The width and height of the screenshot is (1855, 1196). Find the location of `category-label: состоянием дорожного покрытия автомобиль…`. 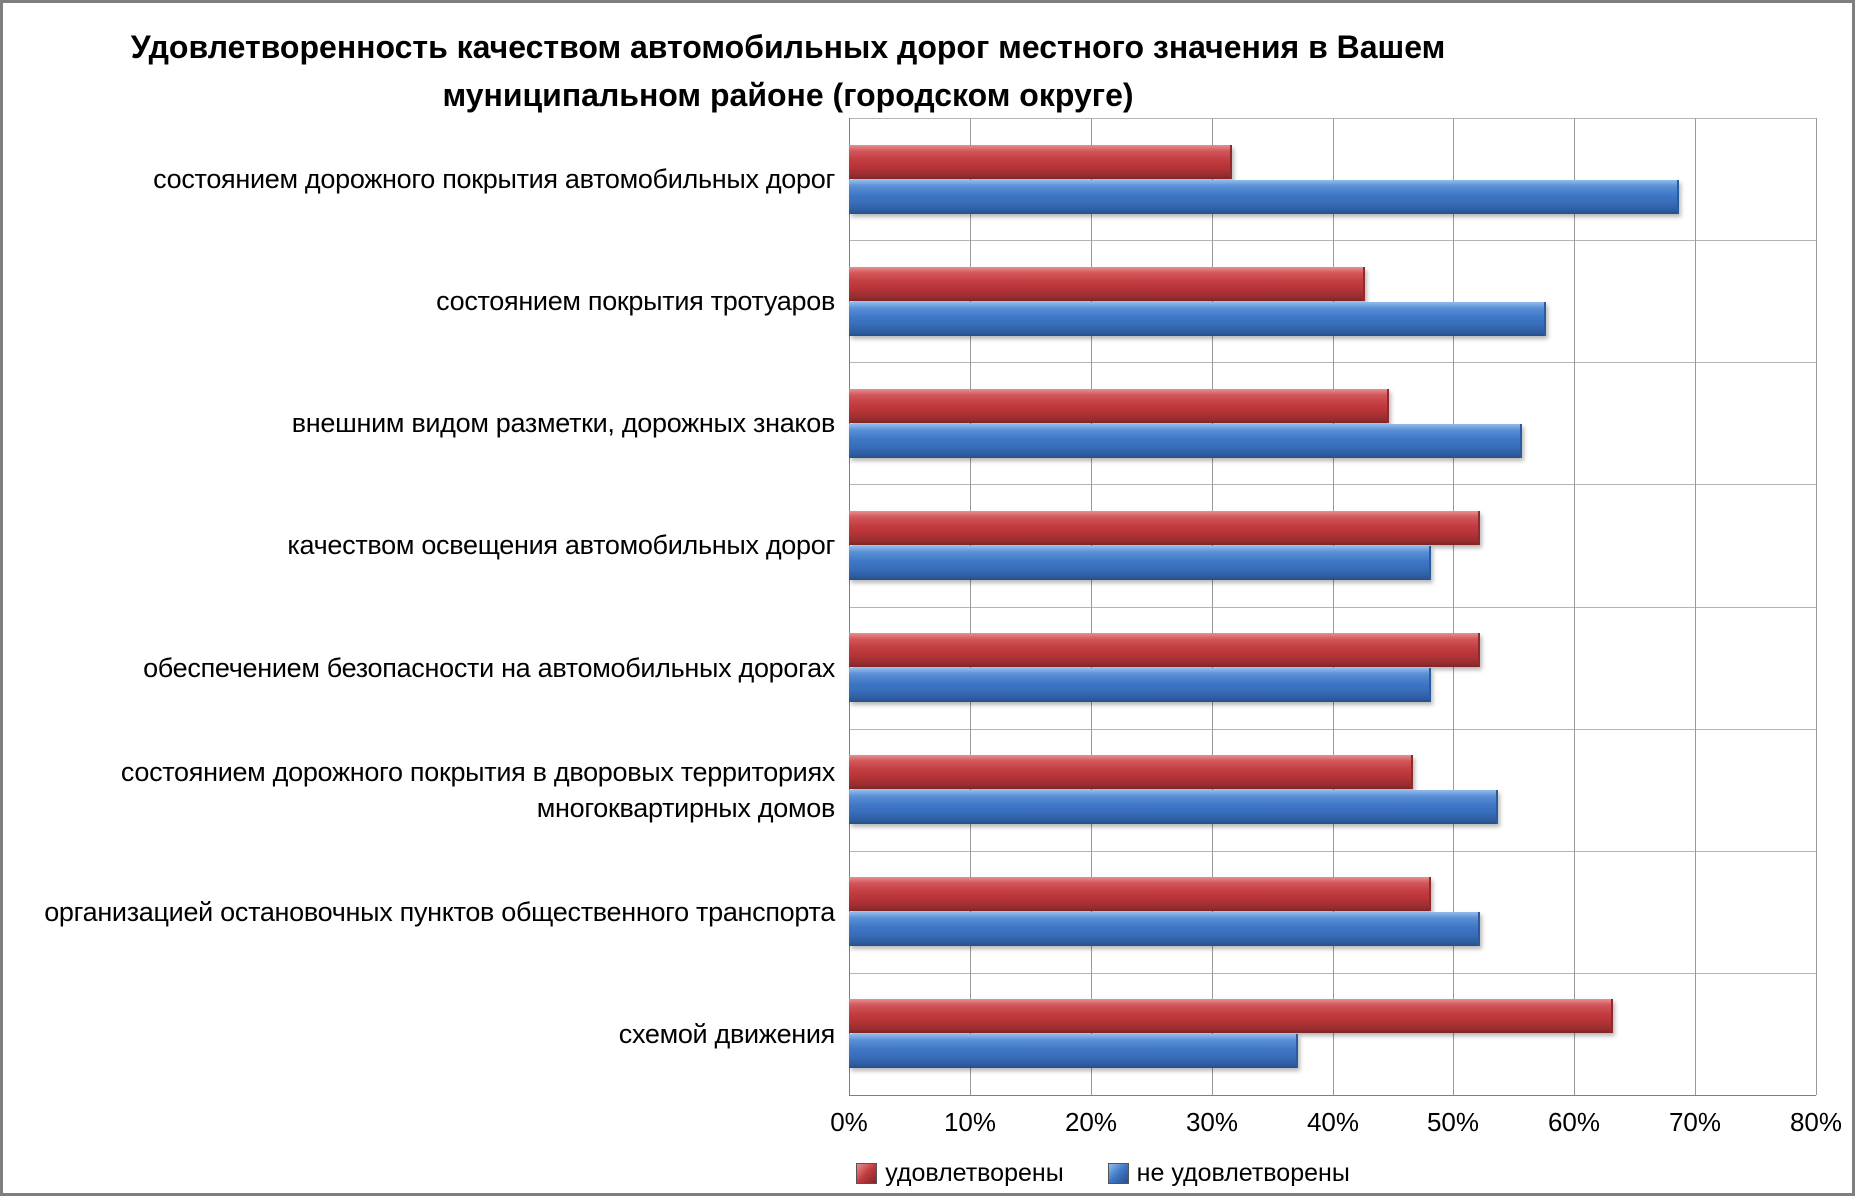

category-label: состоянием дорожного покрытия автомобиль… is located at coordinates (494, 179).